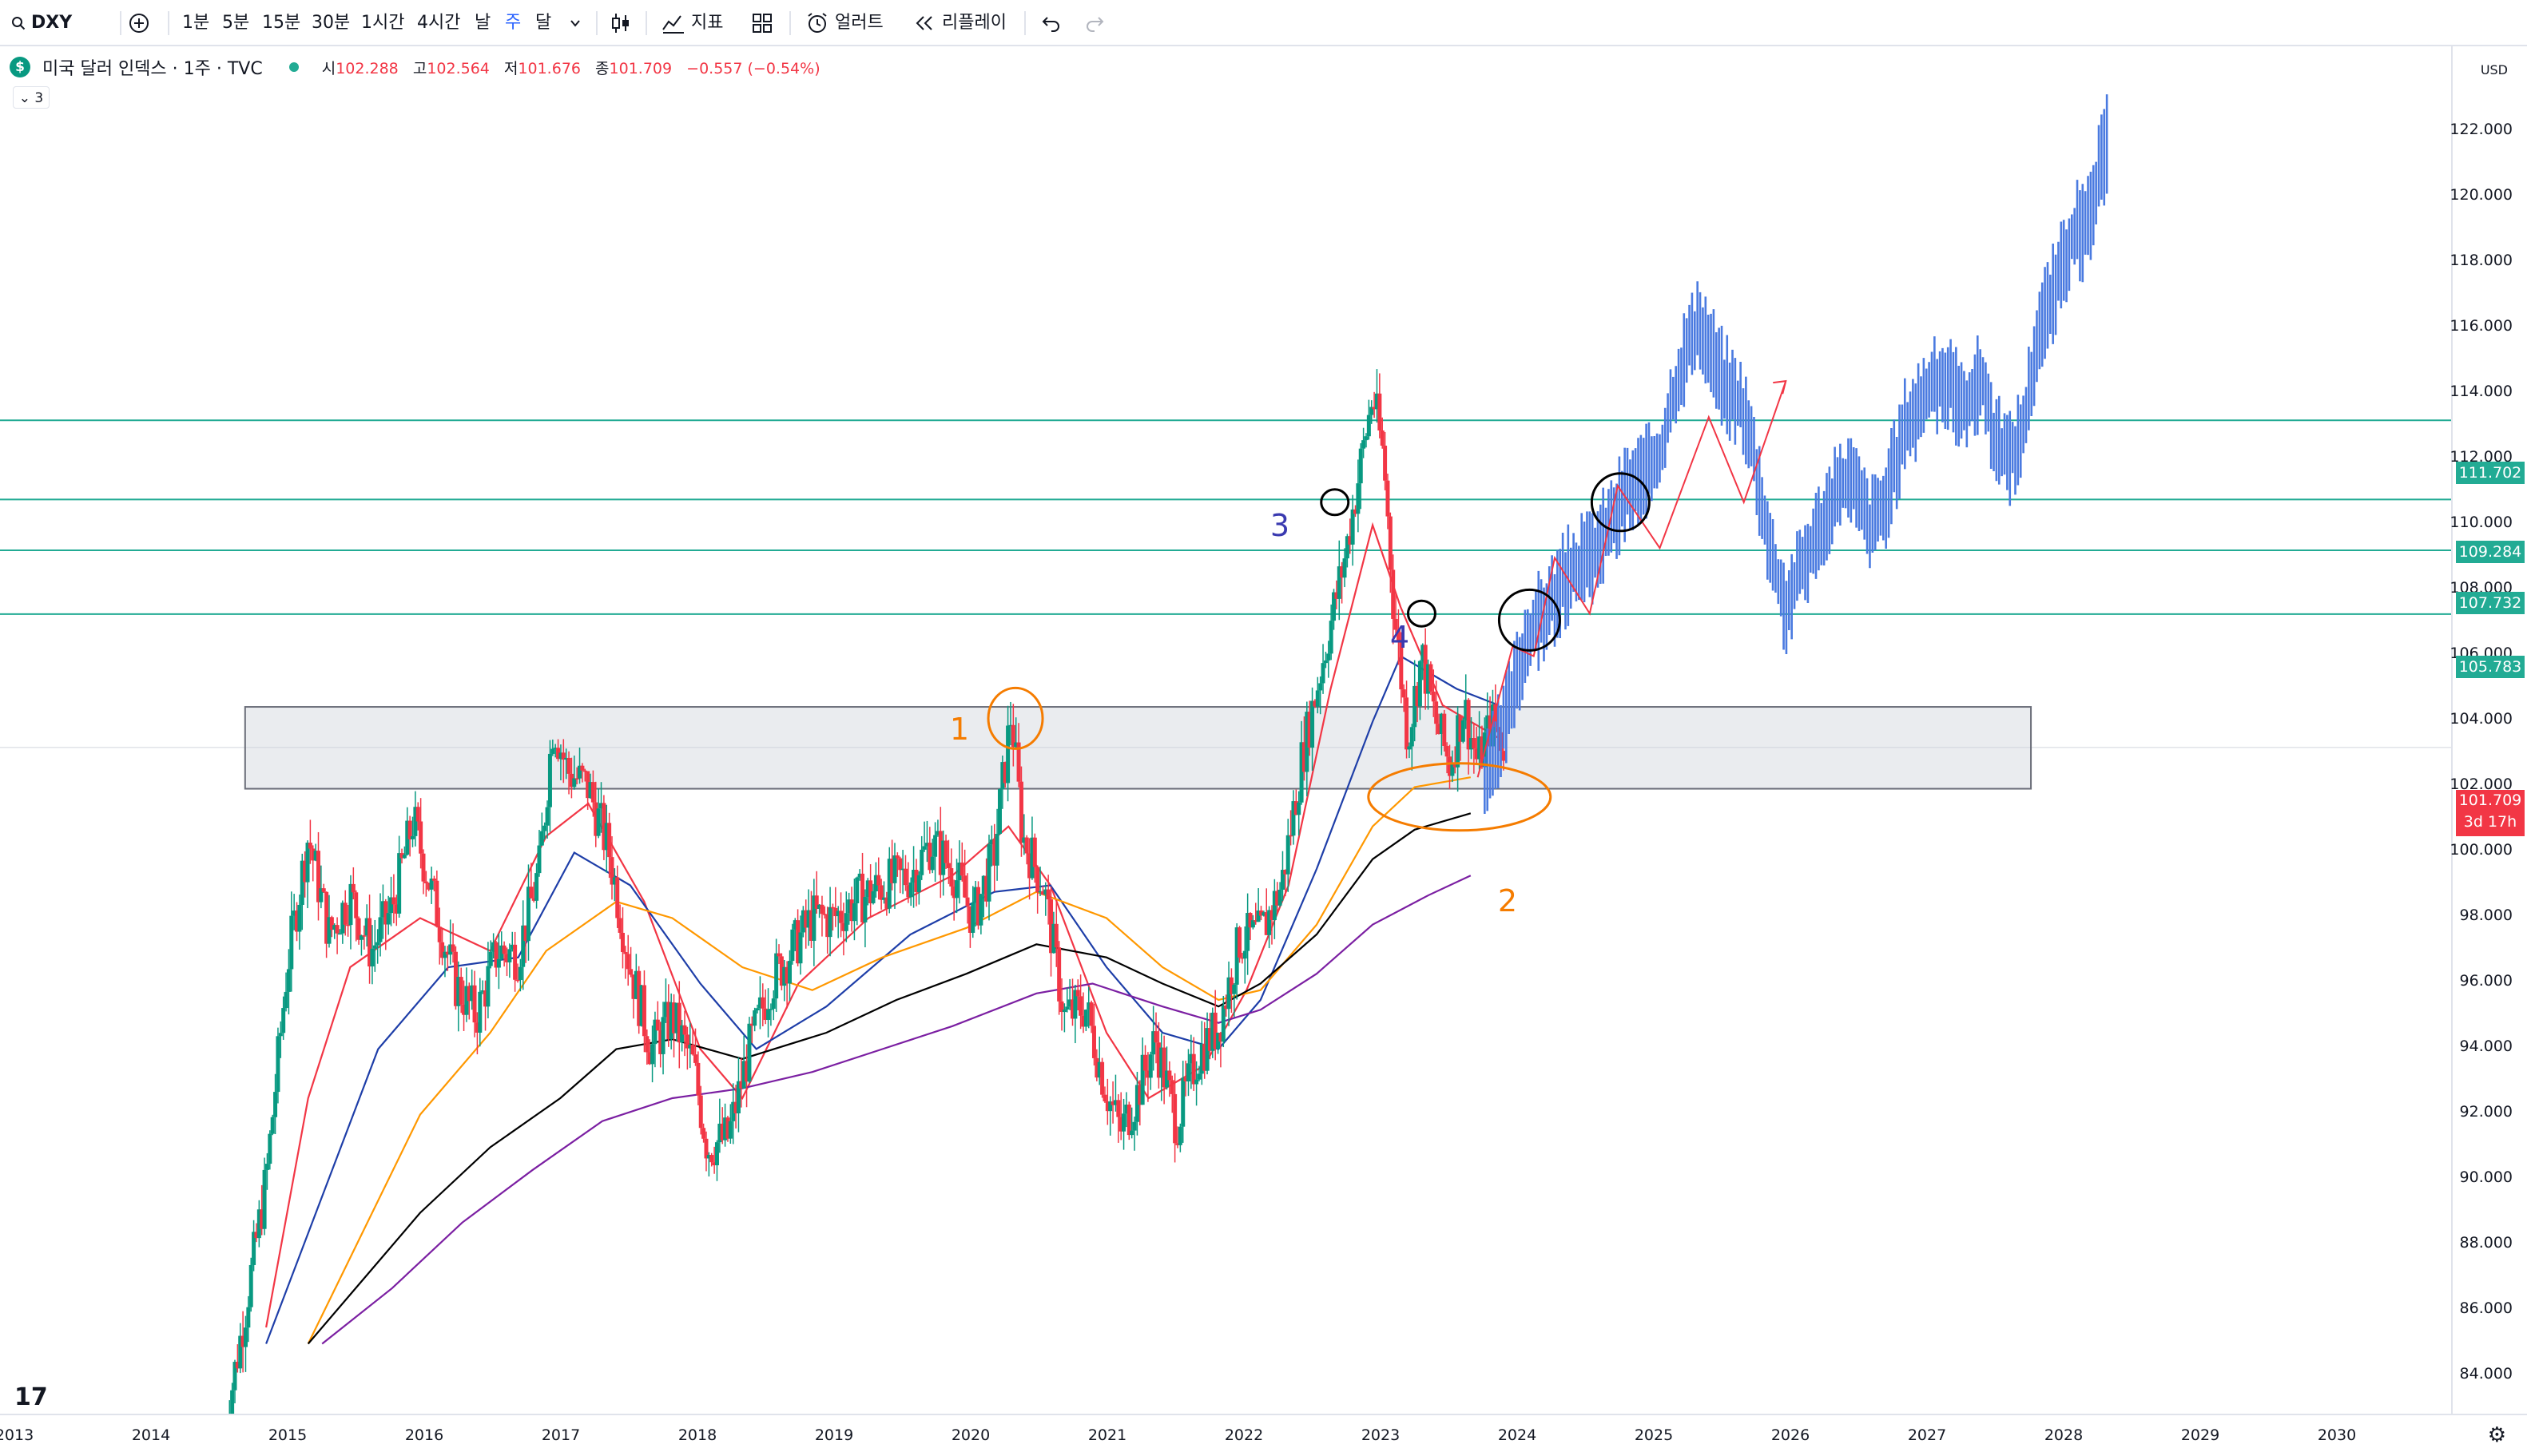  Describe the element at coordinates (544, 23) in the screenshot. I see `interval-month: 달` at that location.